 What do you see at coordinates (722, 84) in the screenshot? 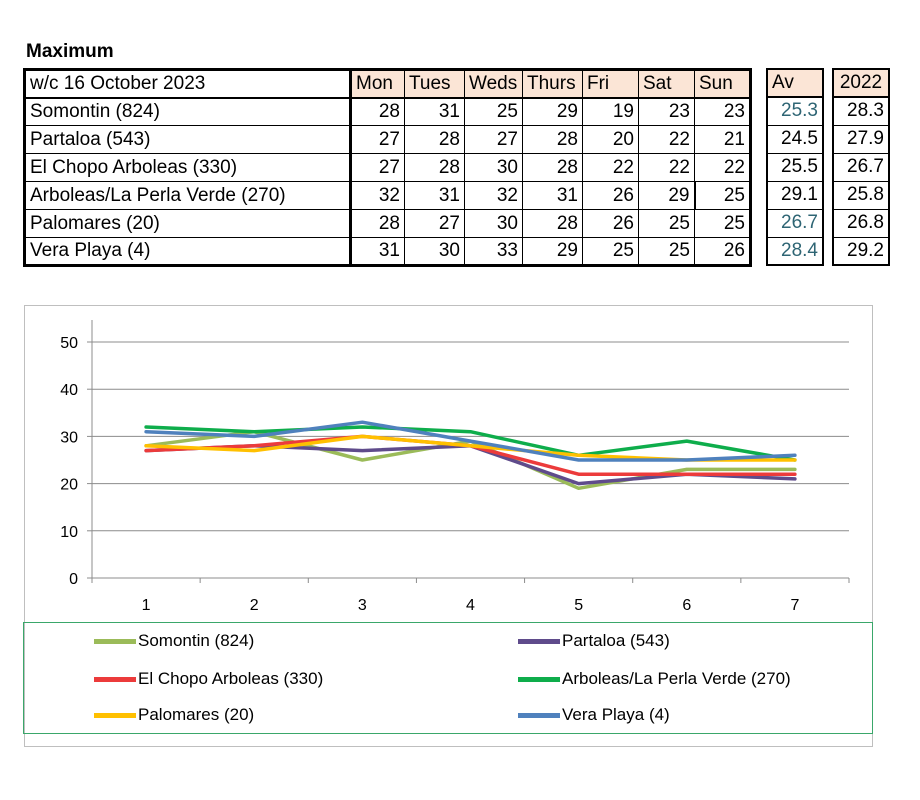
I see `day-header-sun: Sun` at bounding box center [722, 84].